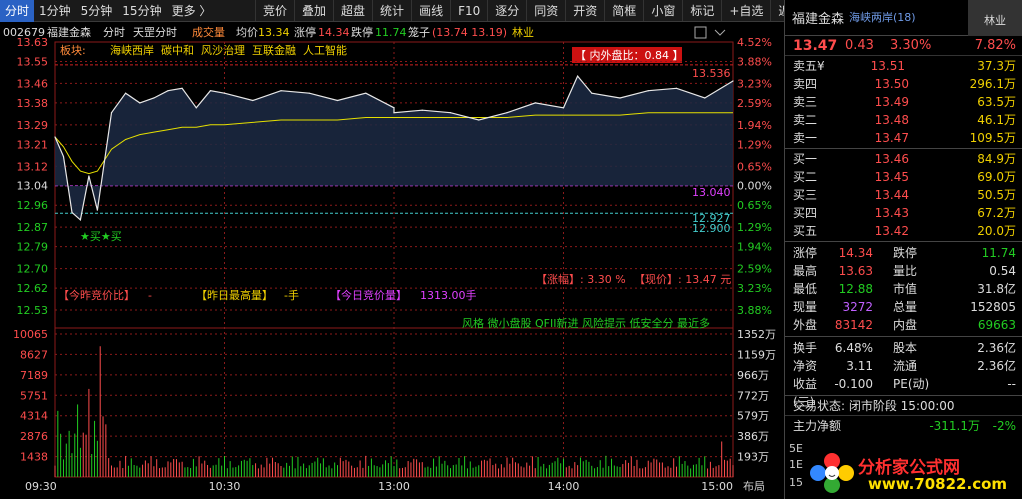 This screenshot has width=1022, height=499. What do you see at coordinates (903, 120) in the screenshot?
I see `ask-row: 卖二 13.48 46.1万` at bounding box center [903, 120].